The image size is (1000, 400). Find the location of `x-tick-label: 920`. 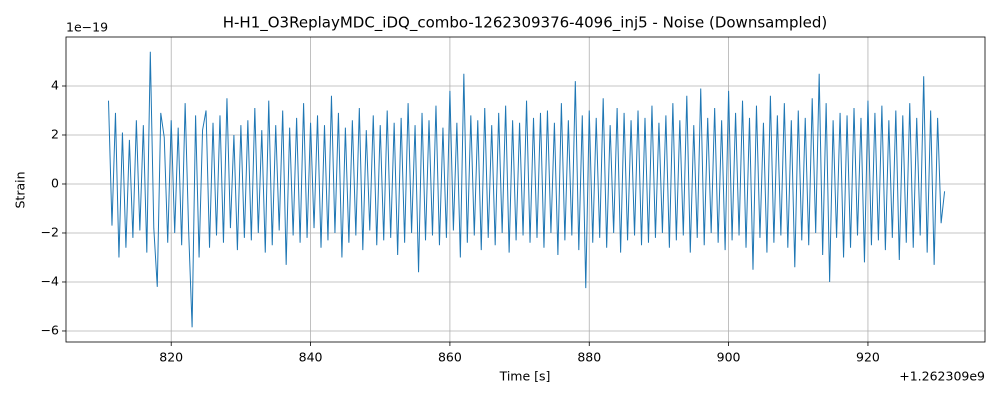

x-tick-label: 920 is located at coordinates (868, 357).